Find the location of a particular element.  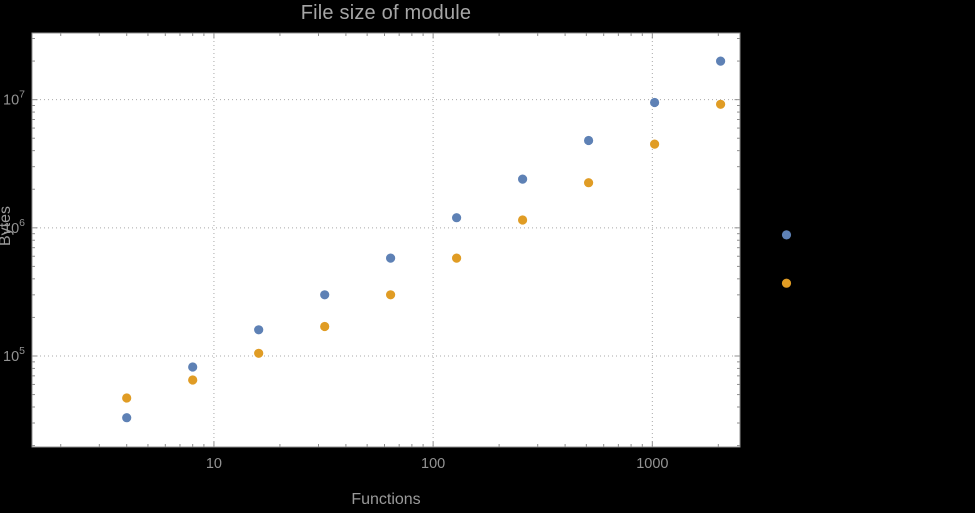

y-tick-label: 10⁷ is located at coordinates (14, 99).